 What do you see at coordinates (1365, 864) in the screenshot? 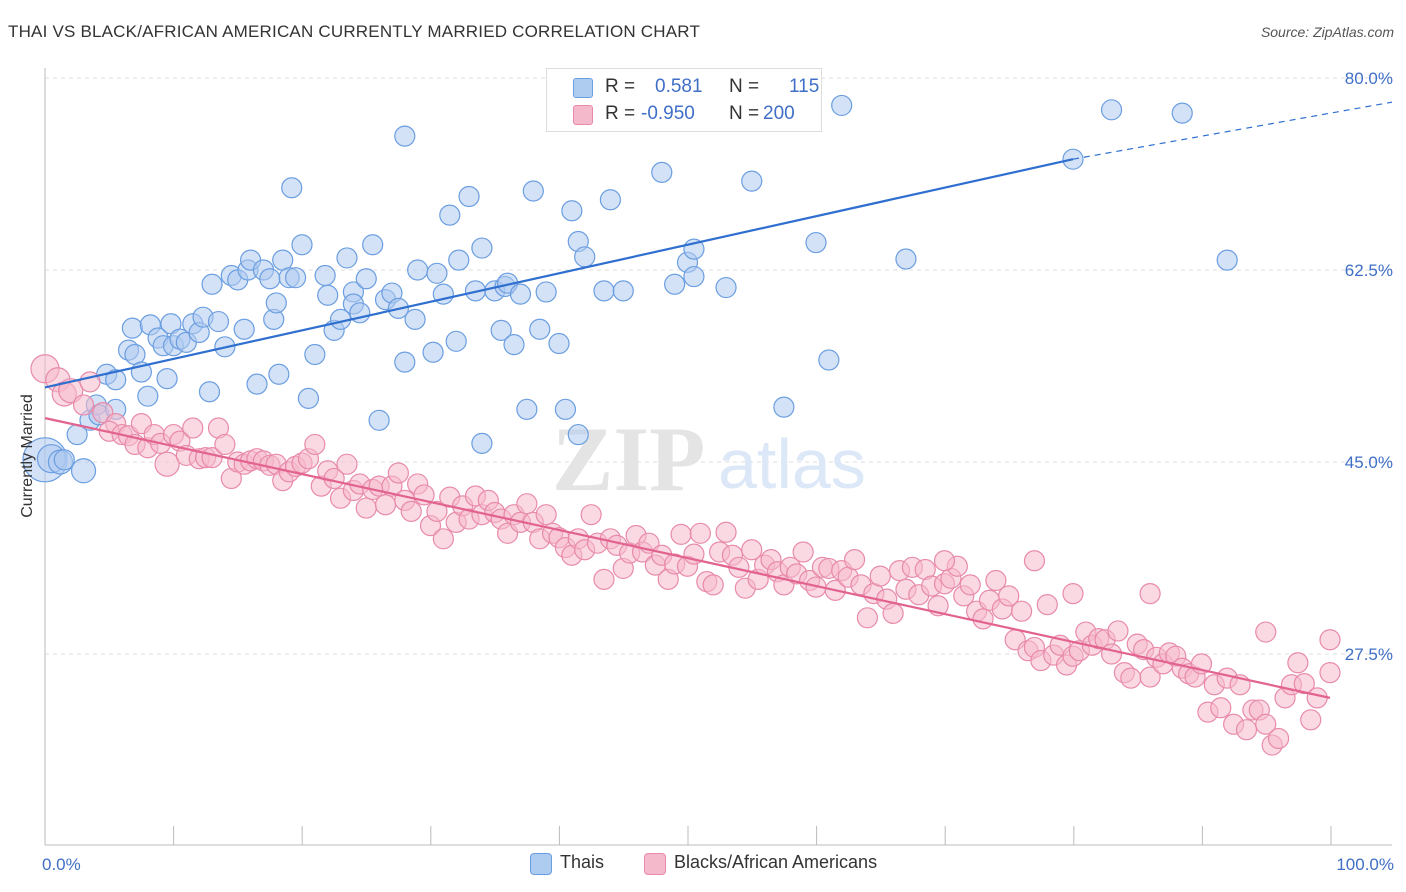
I see `x-tick-label: 100.0%` at bounding box center [1365, 864].